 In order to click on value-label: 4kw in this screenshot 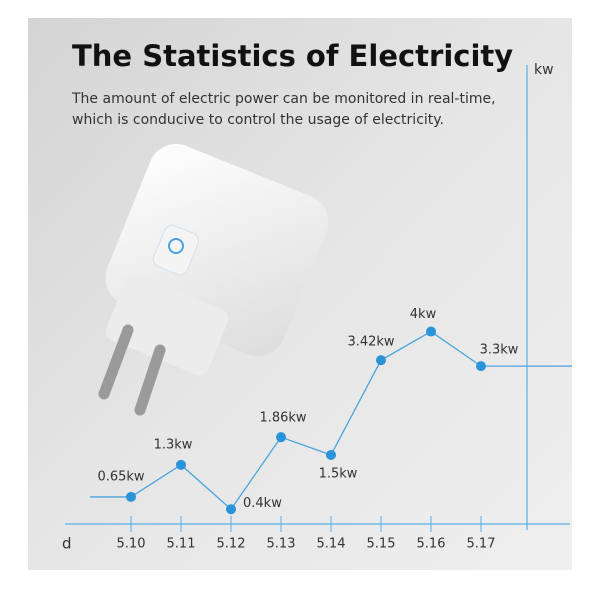, I will do `click(423, 314)`.